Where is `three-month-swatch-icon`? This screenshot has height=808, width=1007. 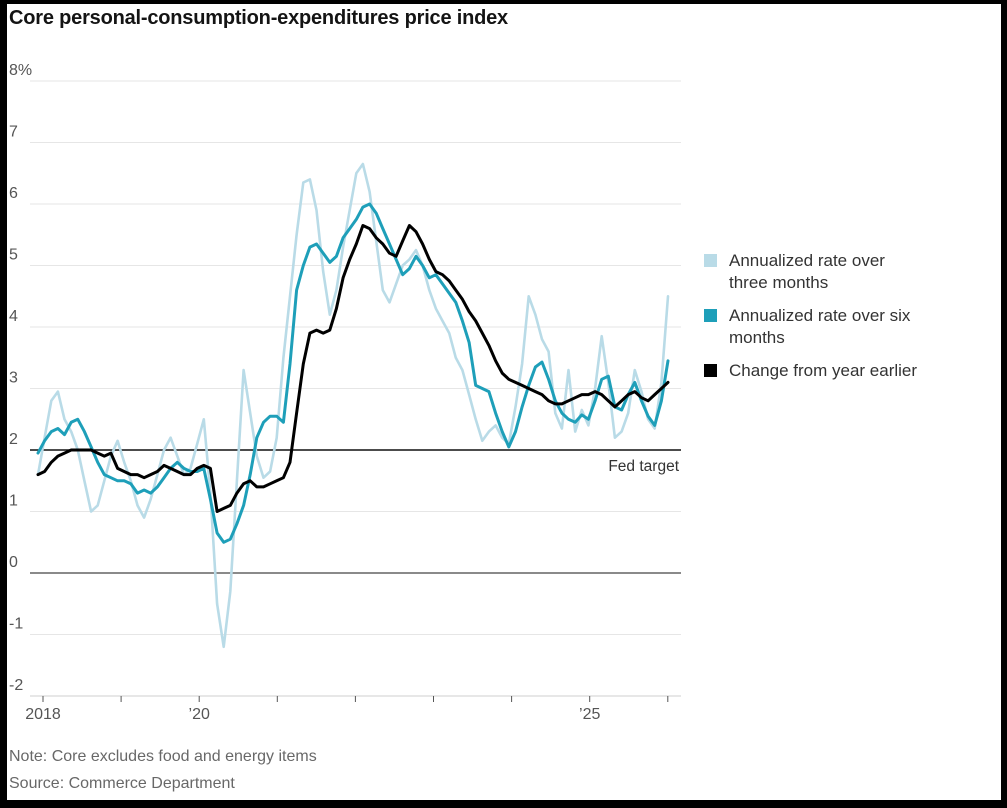
three-month-swatch-icon is located at coordinates (710, 260).